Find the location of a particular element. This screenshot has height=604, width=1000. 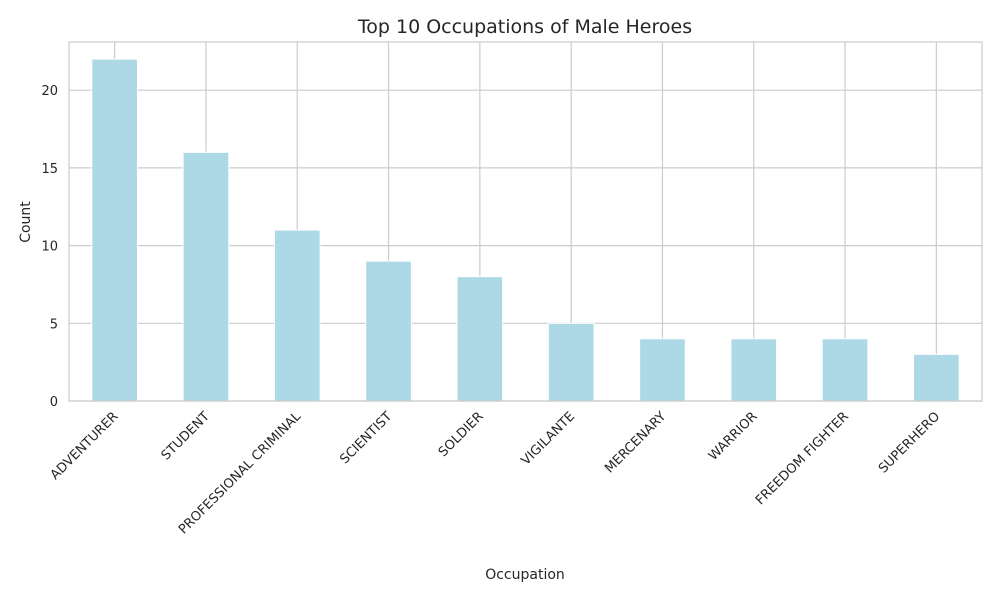

x-tick-label: SUPERHERO is located at coordinates (909, 442).